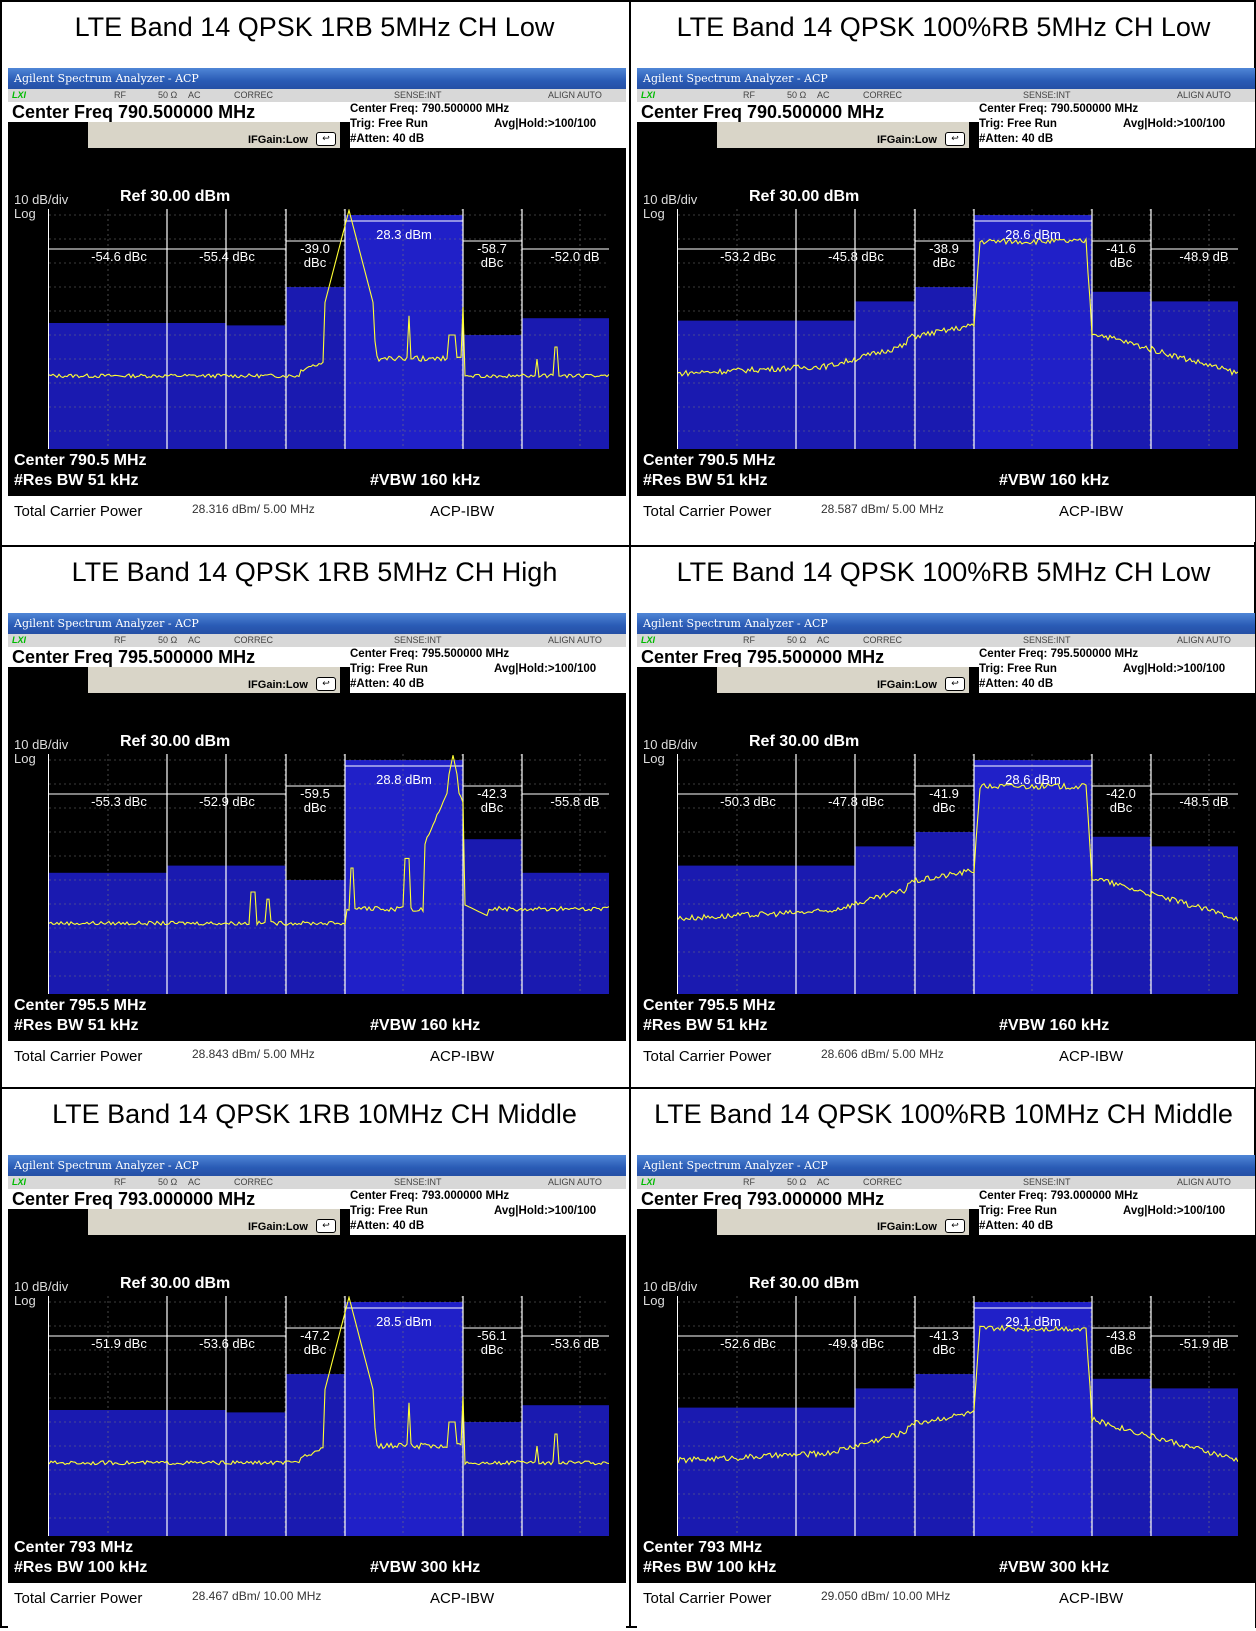 This screenshot has height=1631, width=1256. What do you see at coordinates (1016, 1226) in the screenshot?
I see `info-atten: #Atten: 40 dB` at bounding box center [1016, 1226].